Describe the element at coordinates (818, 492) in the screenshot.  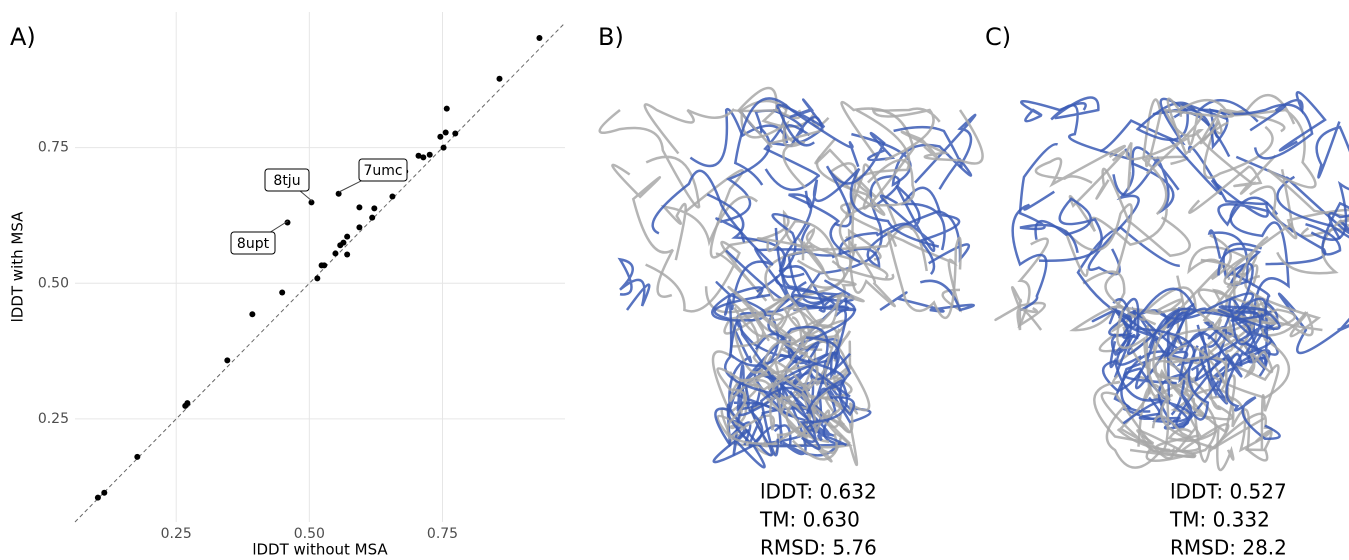
I see `metric-label: lDDT: 0.632` at that location.